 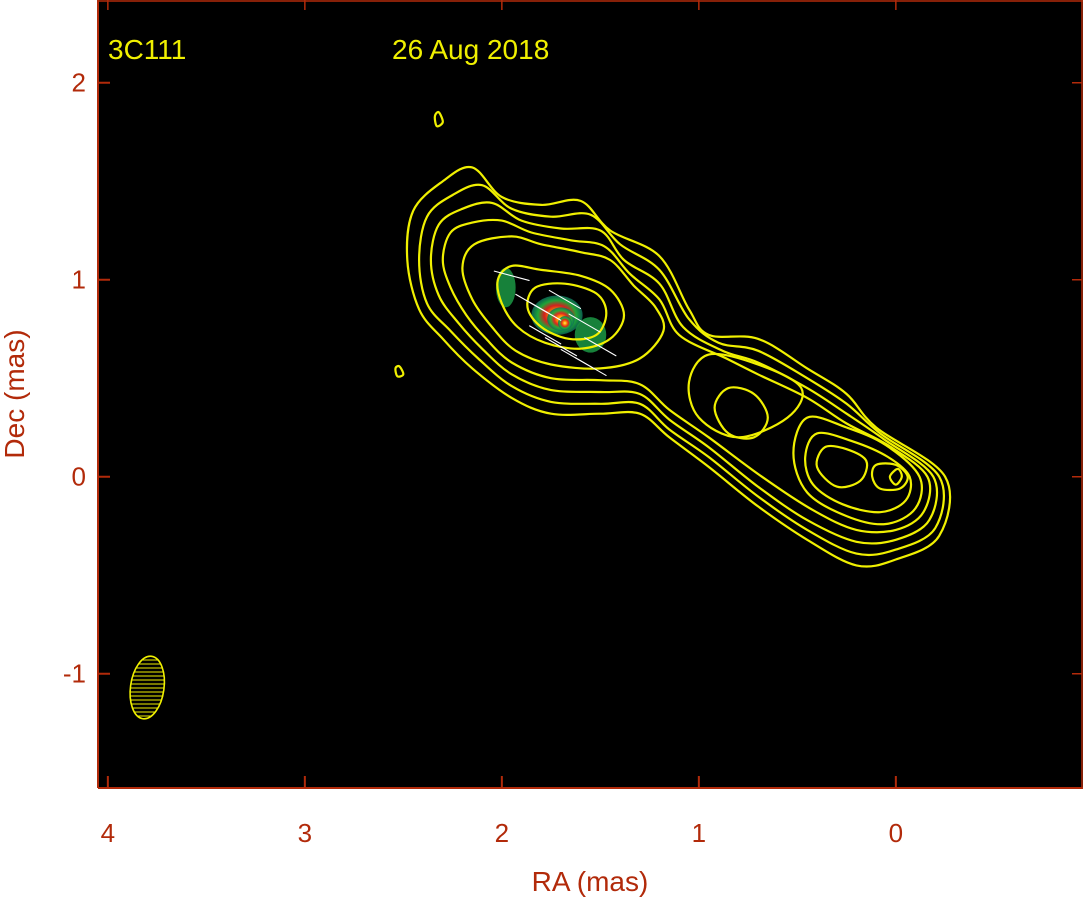 I want to click on y-tick-label-3: 2, so click(x=79, y=83).